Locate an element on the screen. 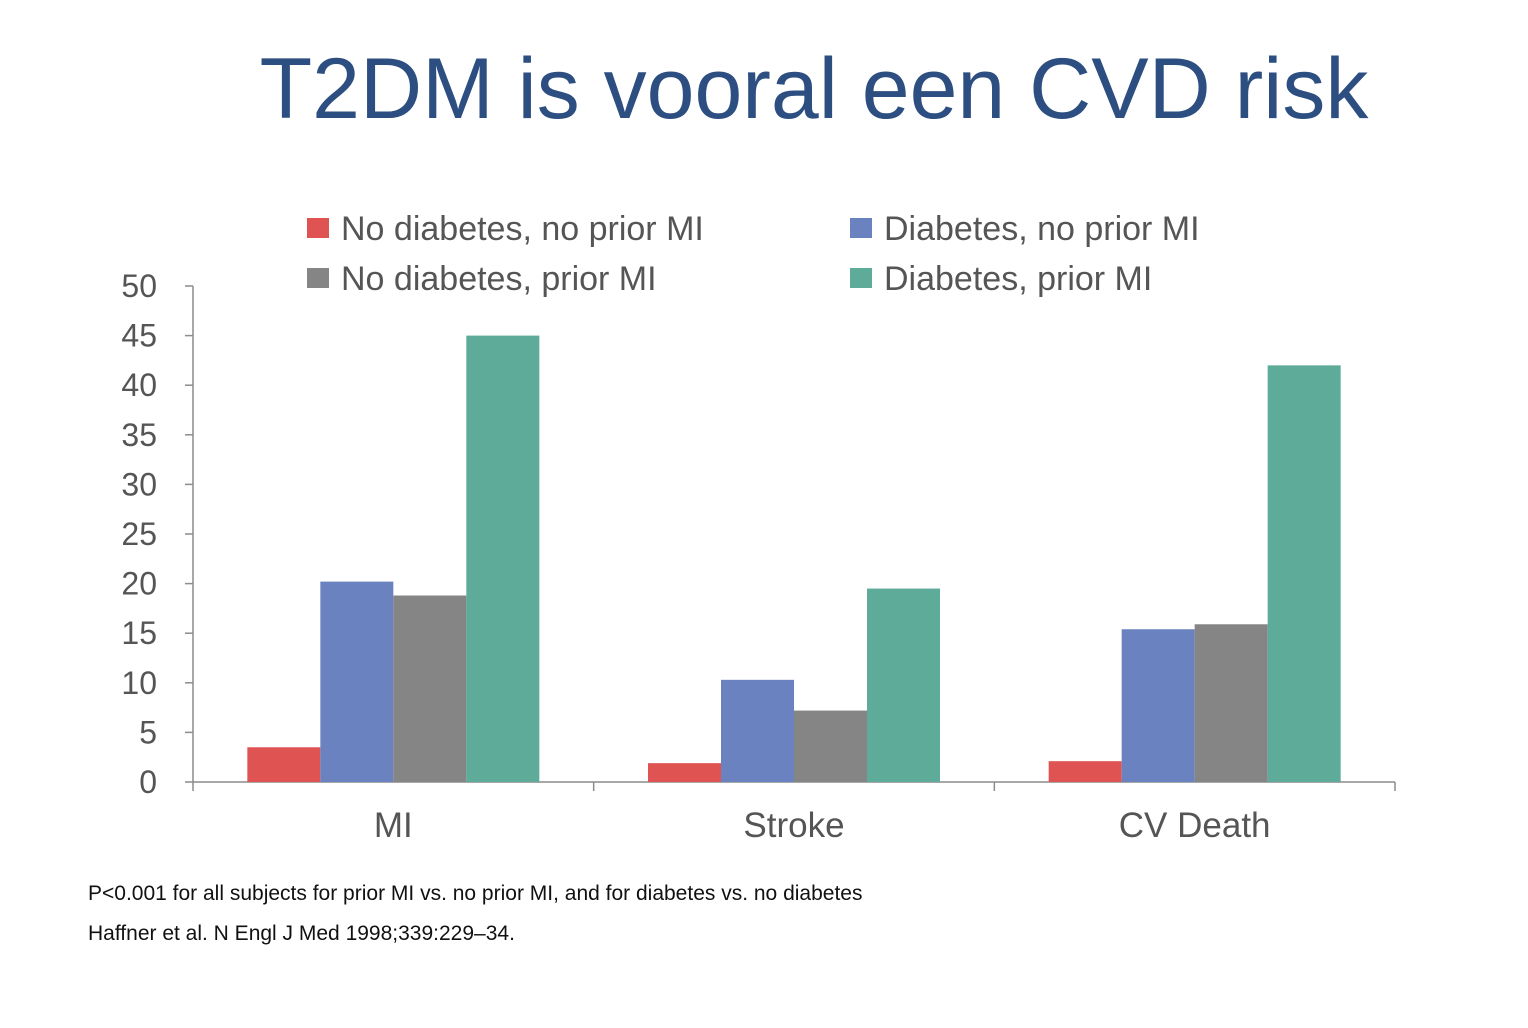  y-tick-label: 50 is located at coordinates (139, 286).